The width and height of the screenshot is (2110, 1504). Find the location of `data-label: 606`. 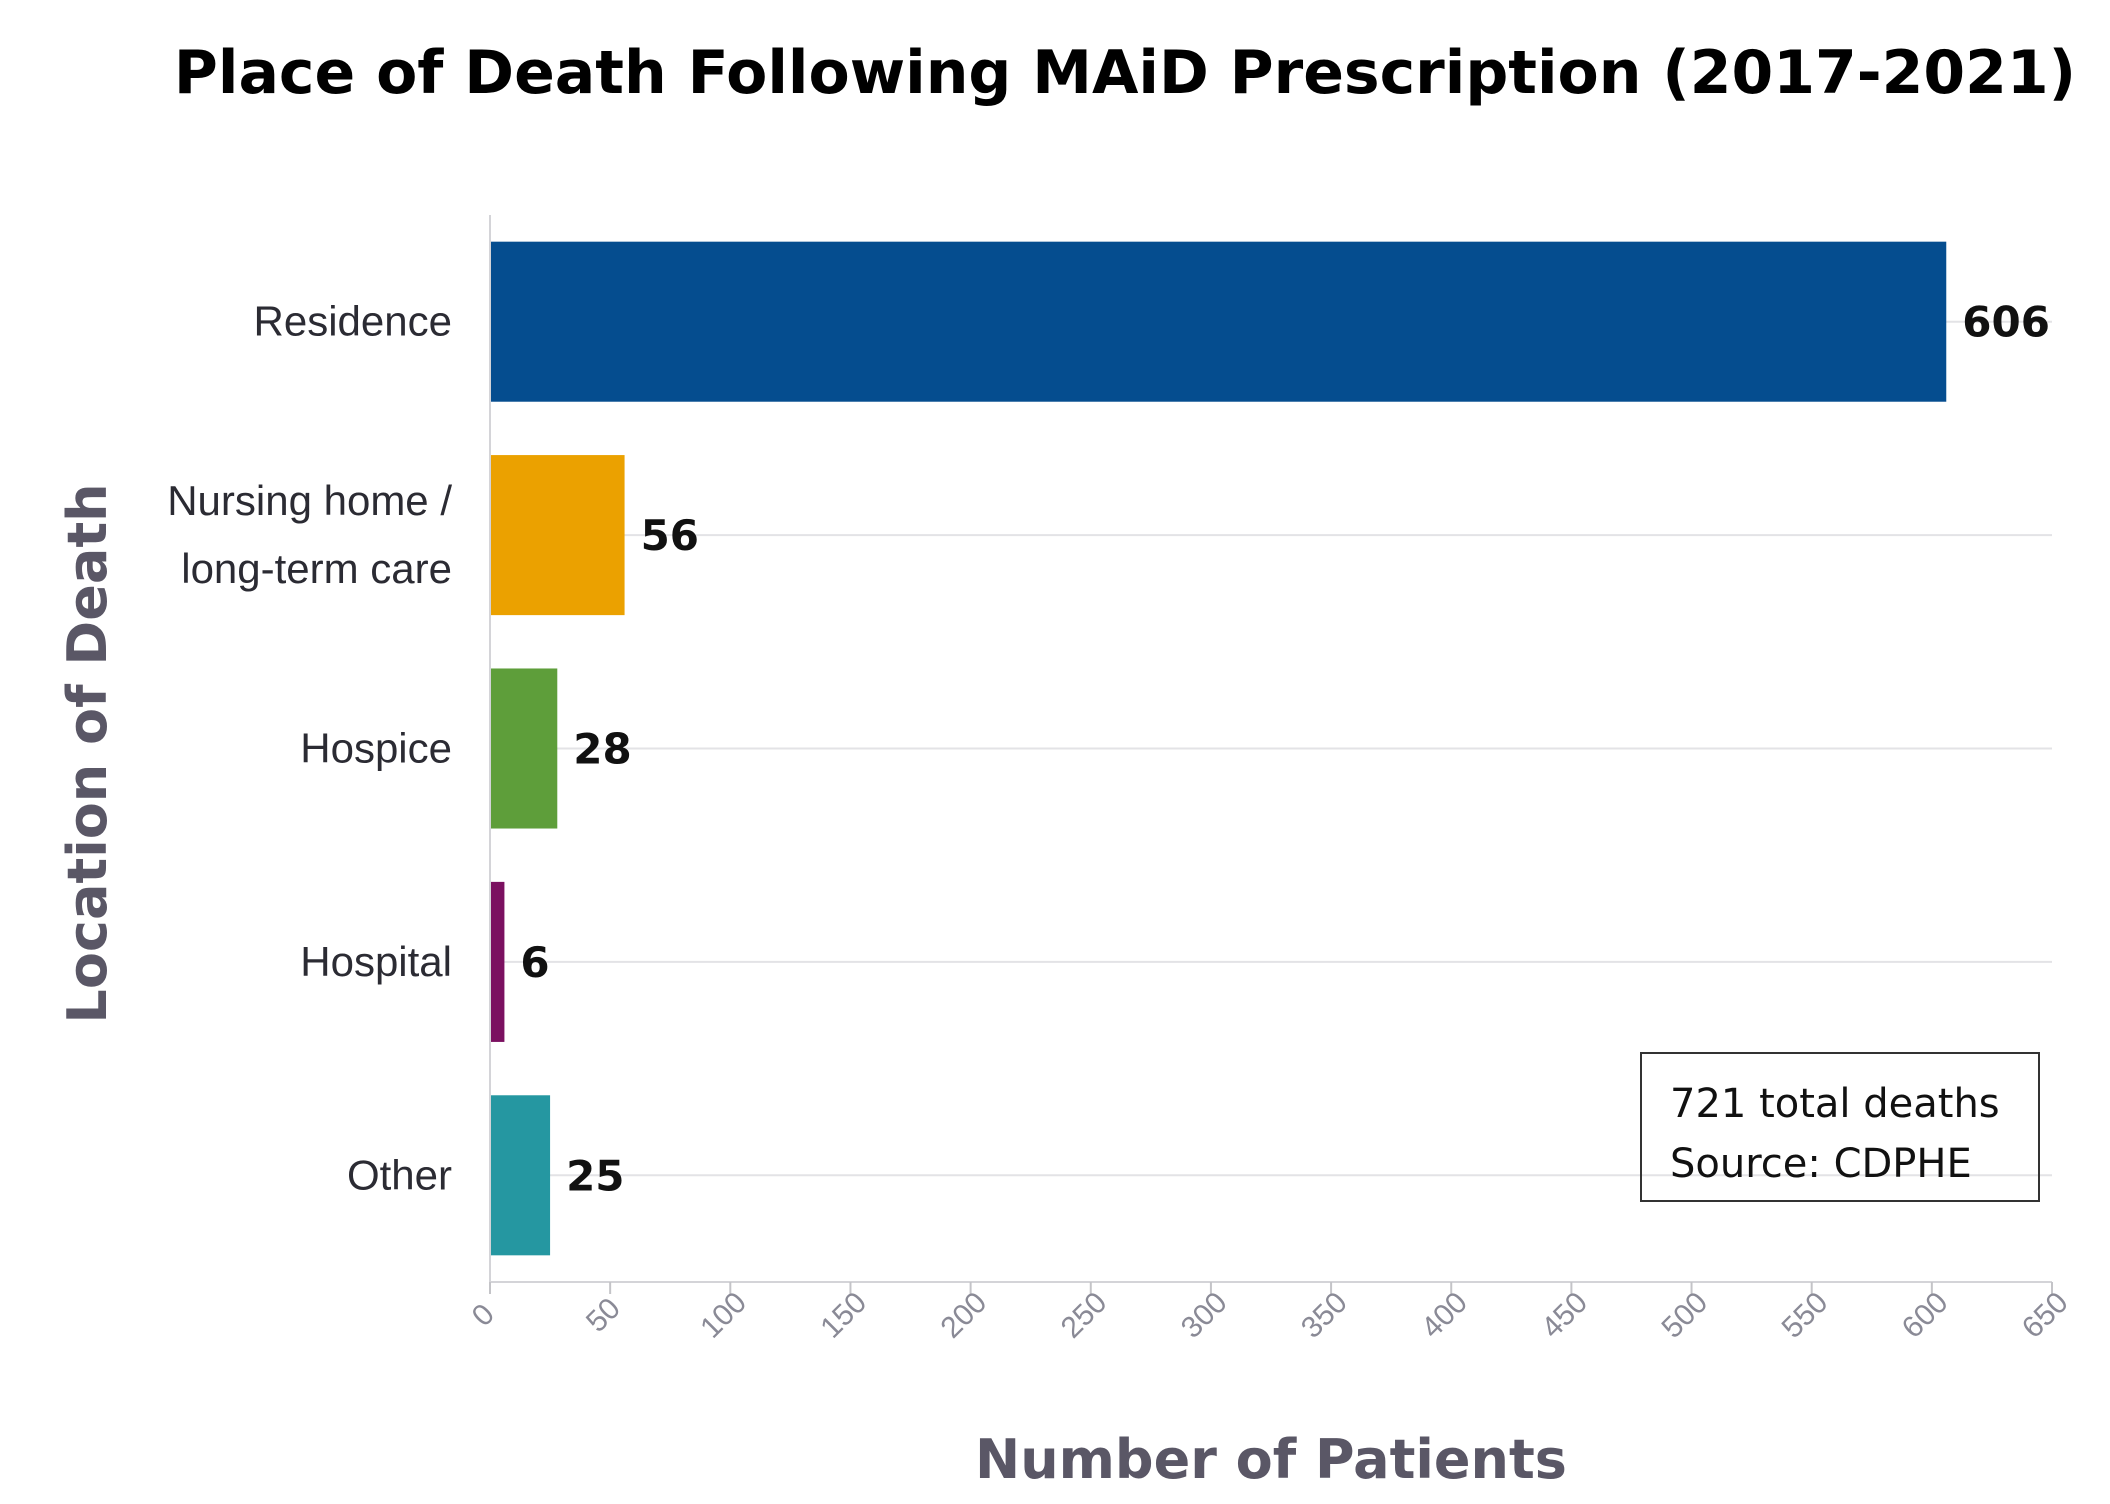

data-label: 606 is located at coordinates (2006, 322).